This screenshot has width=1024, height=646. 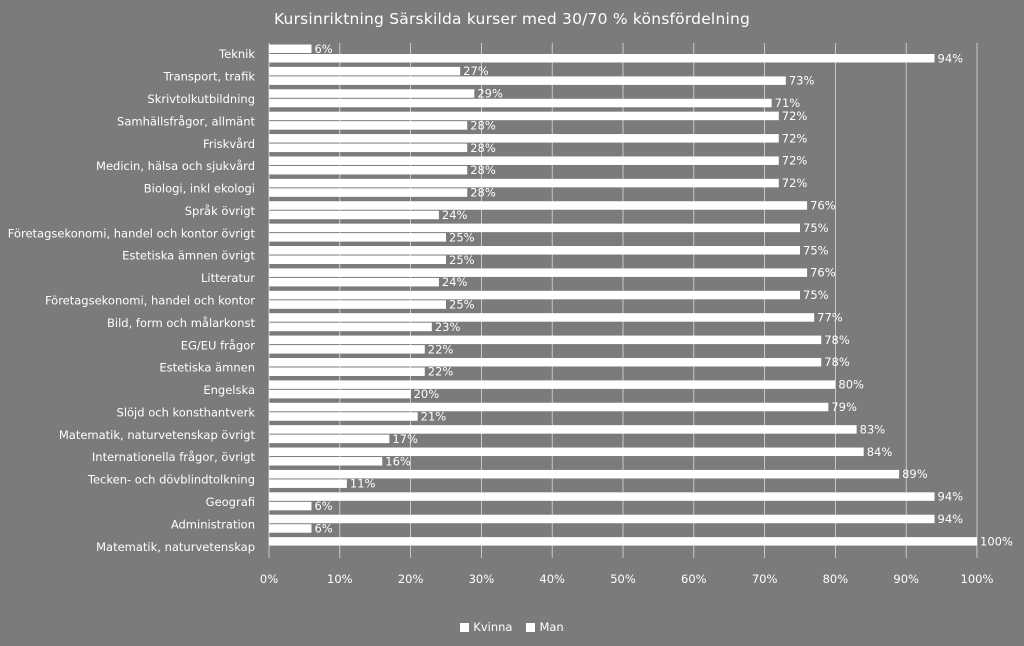 I want to click on x-tick-label: 90%, so click(x=906, y=579).